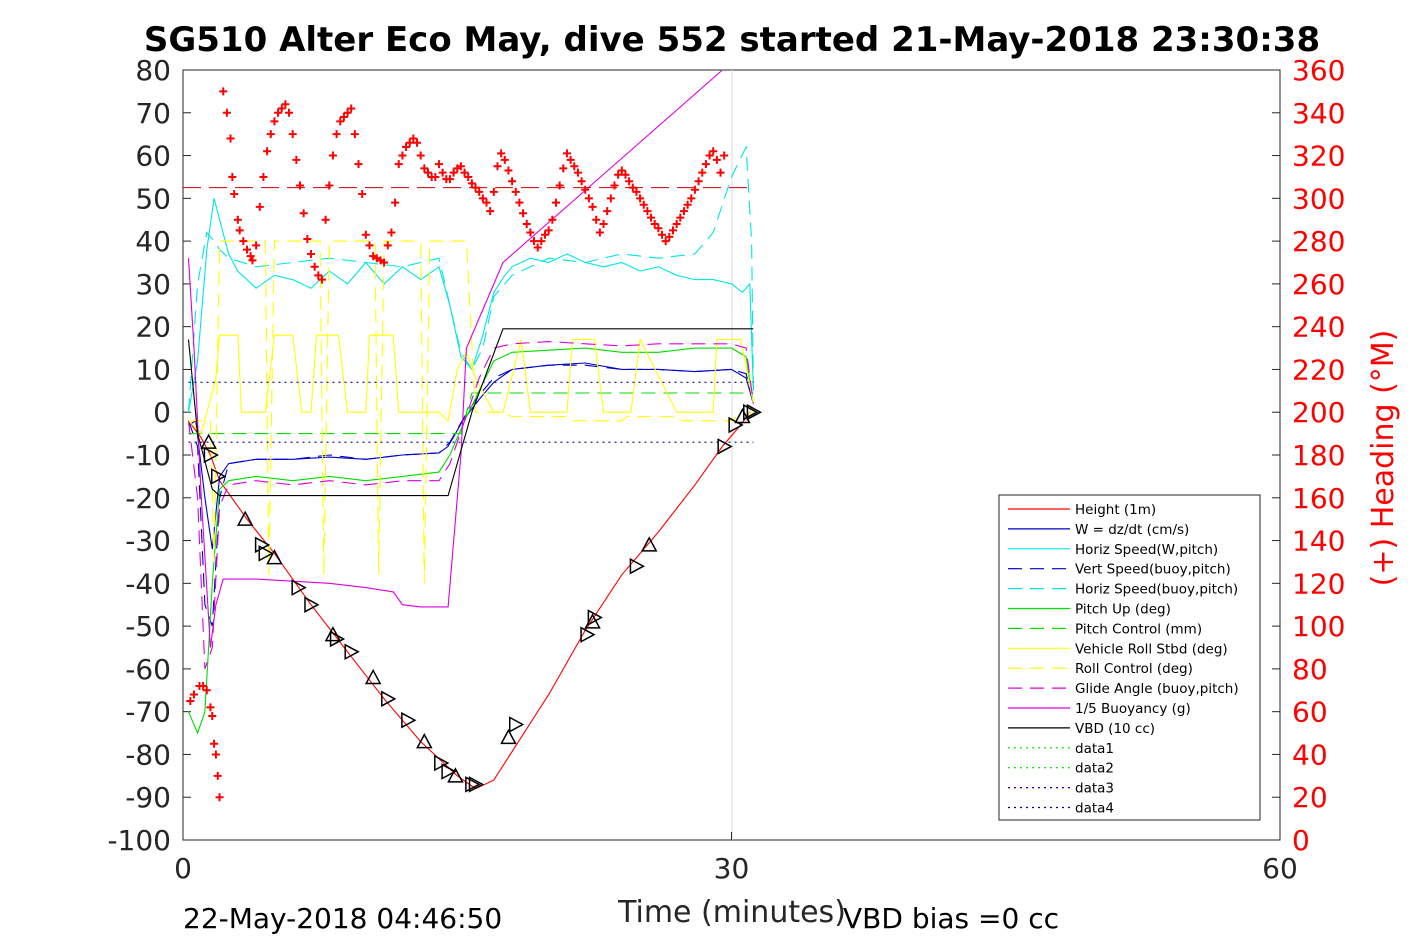  What do you see at coordinates (342, 918) in the screenshot?
I see `footer-timestamp: 22-May-2018 04:46:50` at bounding box center [342, 918].